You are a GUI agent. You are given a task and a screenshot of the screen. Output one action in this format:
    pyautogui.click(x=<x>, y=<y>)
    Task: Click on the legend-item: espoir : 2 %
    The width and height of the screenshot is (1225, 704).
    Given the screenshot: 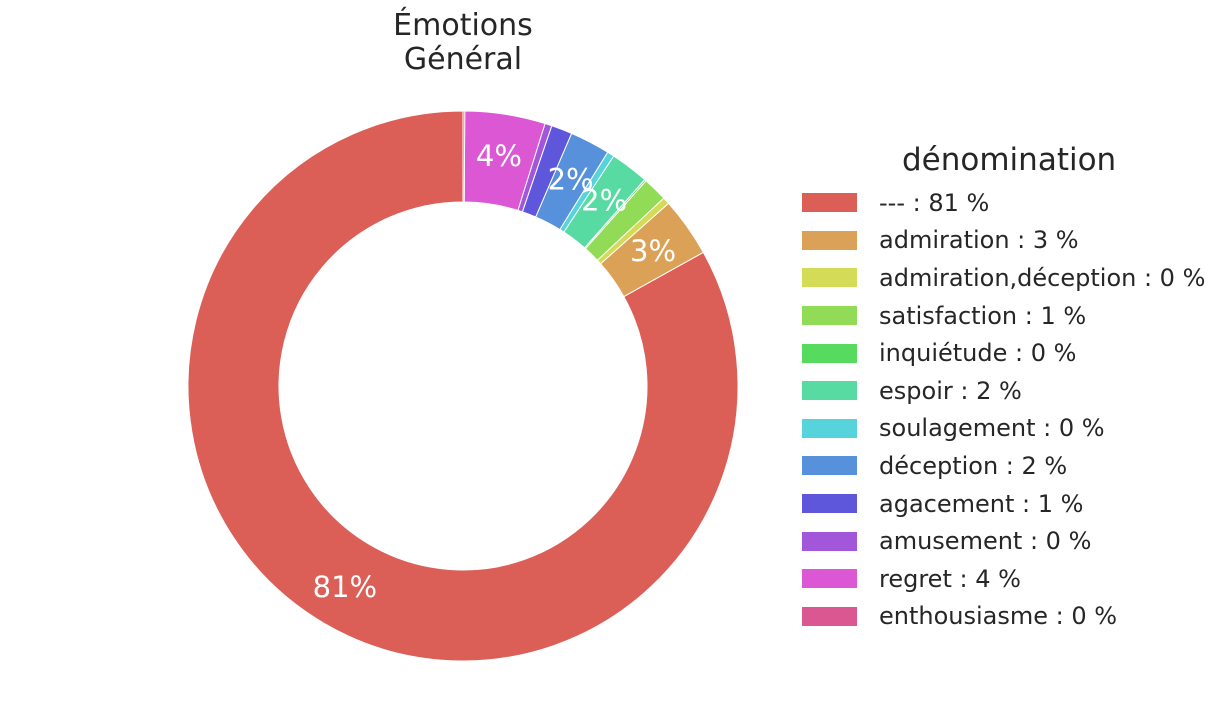 What is the action you would take?
    pyautogui.click(x=1003, y=391)
    